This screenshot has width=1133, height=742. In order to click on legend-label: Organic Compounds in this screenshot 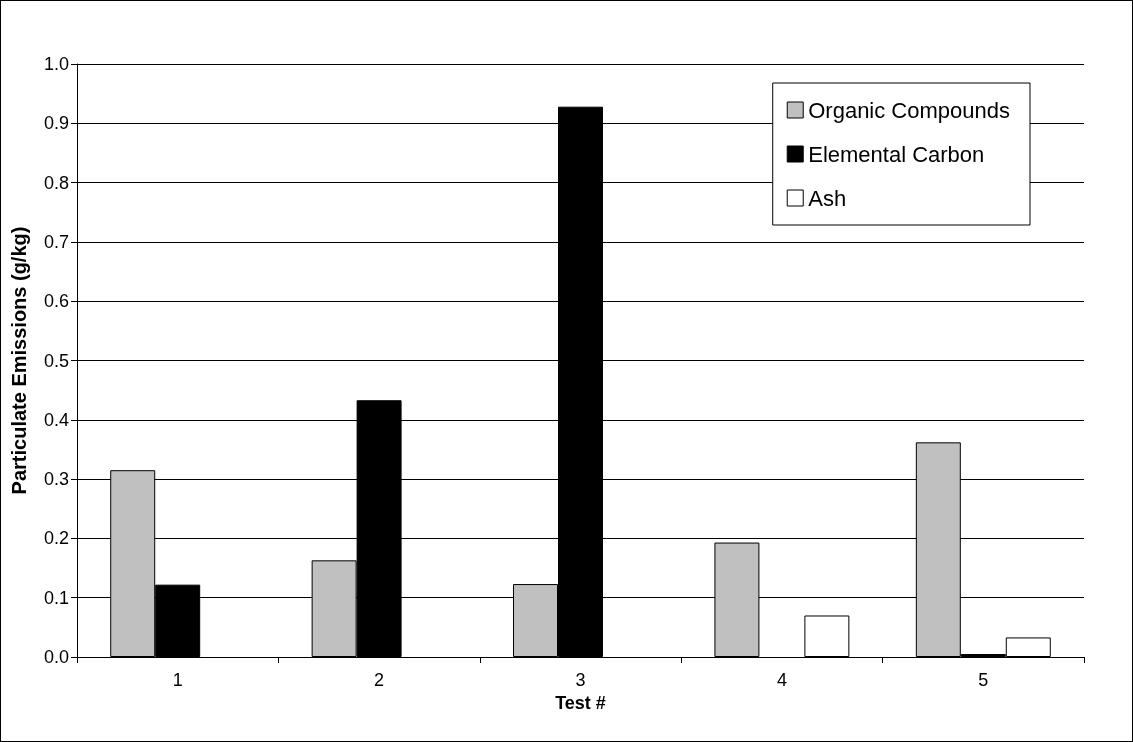, I will do `click(909, 110)`.